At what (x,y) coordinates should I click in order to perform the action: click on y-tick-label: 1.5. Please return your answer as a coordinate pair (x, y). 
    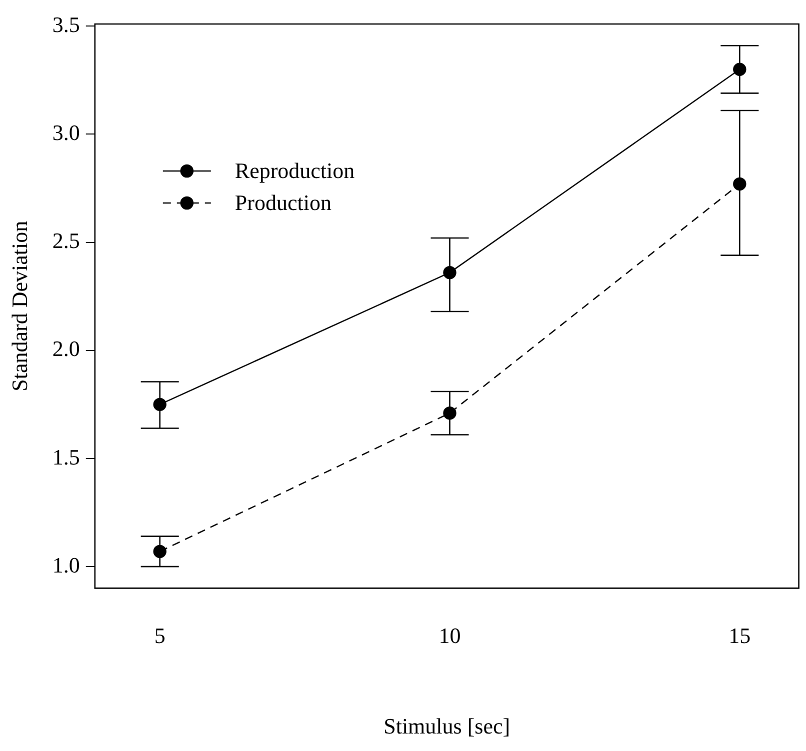
    Looking at the image, I should click on (66, 457).